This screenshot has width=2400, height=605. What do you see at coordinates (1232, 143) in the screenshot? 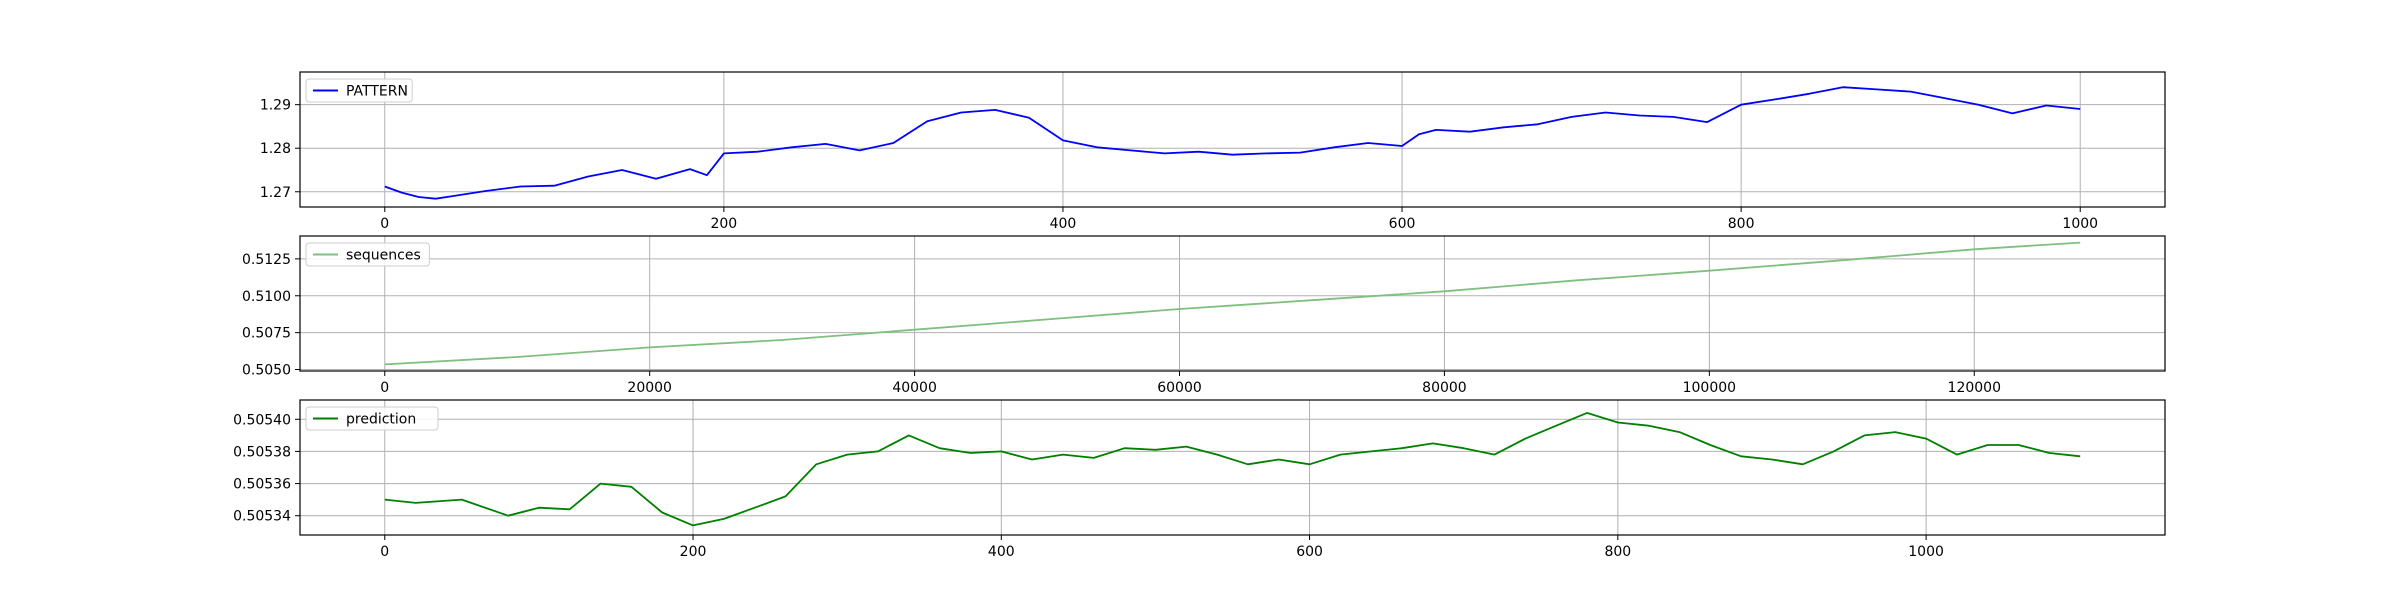
I see `series-line-PATTERN` at bounding box center [1232, 143].